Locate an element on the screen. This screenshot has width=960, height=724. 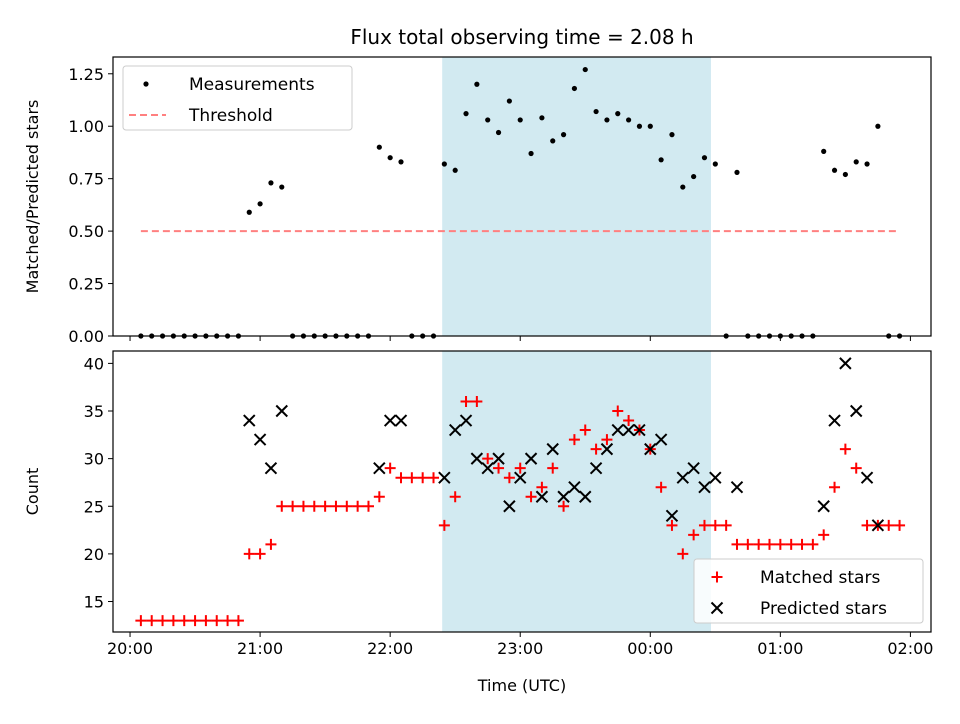
y-tick-label: 40 is located at coordinates (94, 363).